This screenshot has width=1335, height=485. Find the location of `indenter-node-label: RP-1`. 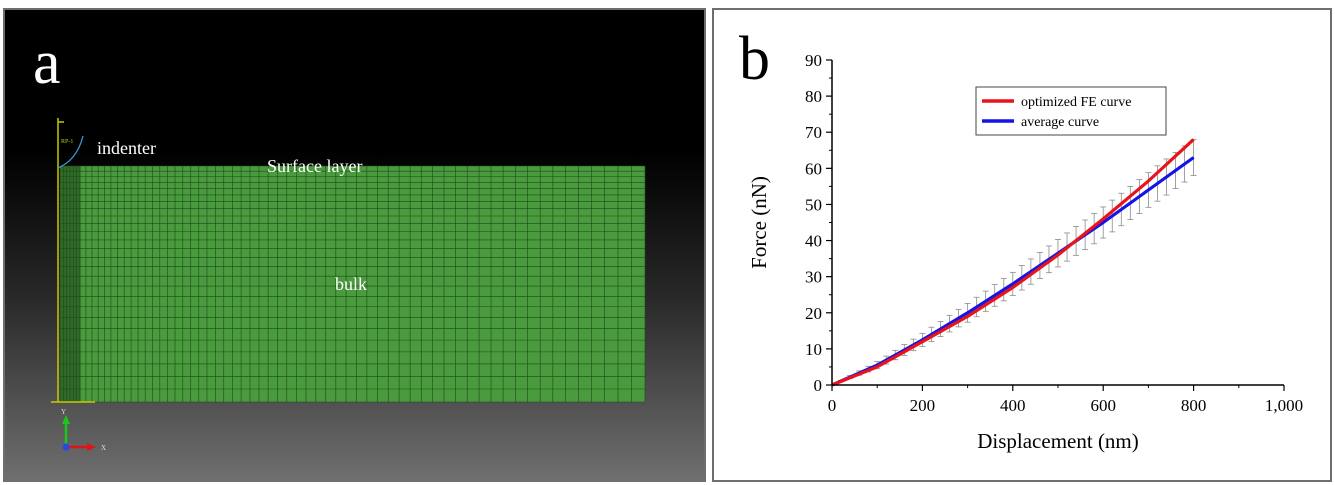

indenter-node-label: RP-1 is located at coordinates (67, 142).